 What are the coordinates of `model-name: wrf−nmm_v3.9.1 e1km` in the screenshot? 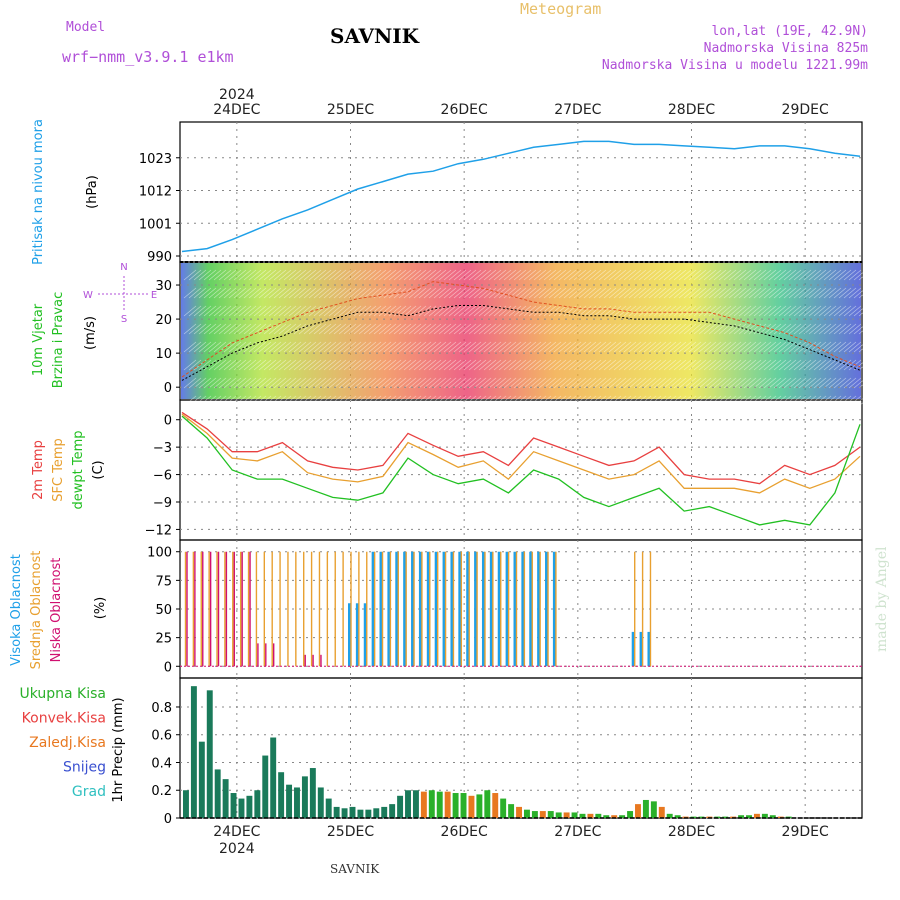 It's located at (148, 57).